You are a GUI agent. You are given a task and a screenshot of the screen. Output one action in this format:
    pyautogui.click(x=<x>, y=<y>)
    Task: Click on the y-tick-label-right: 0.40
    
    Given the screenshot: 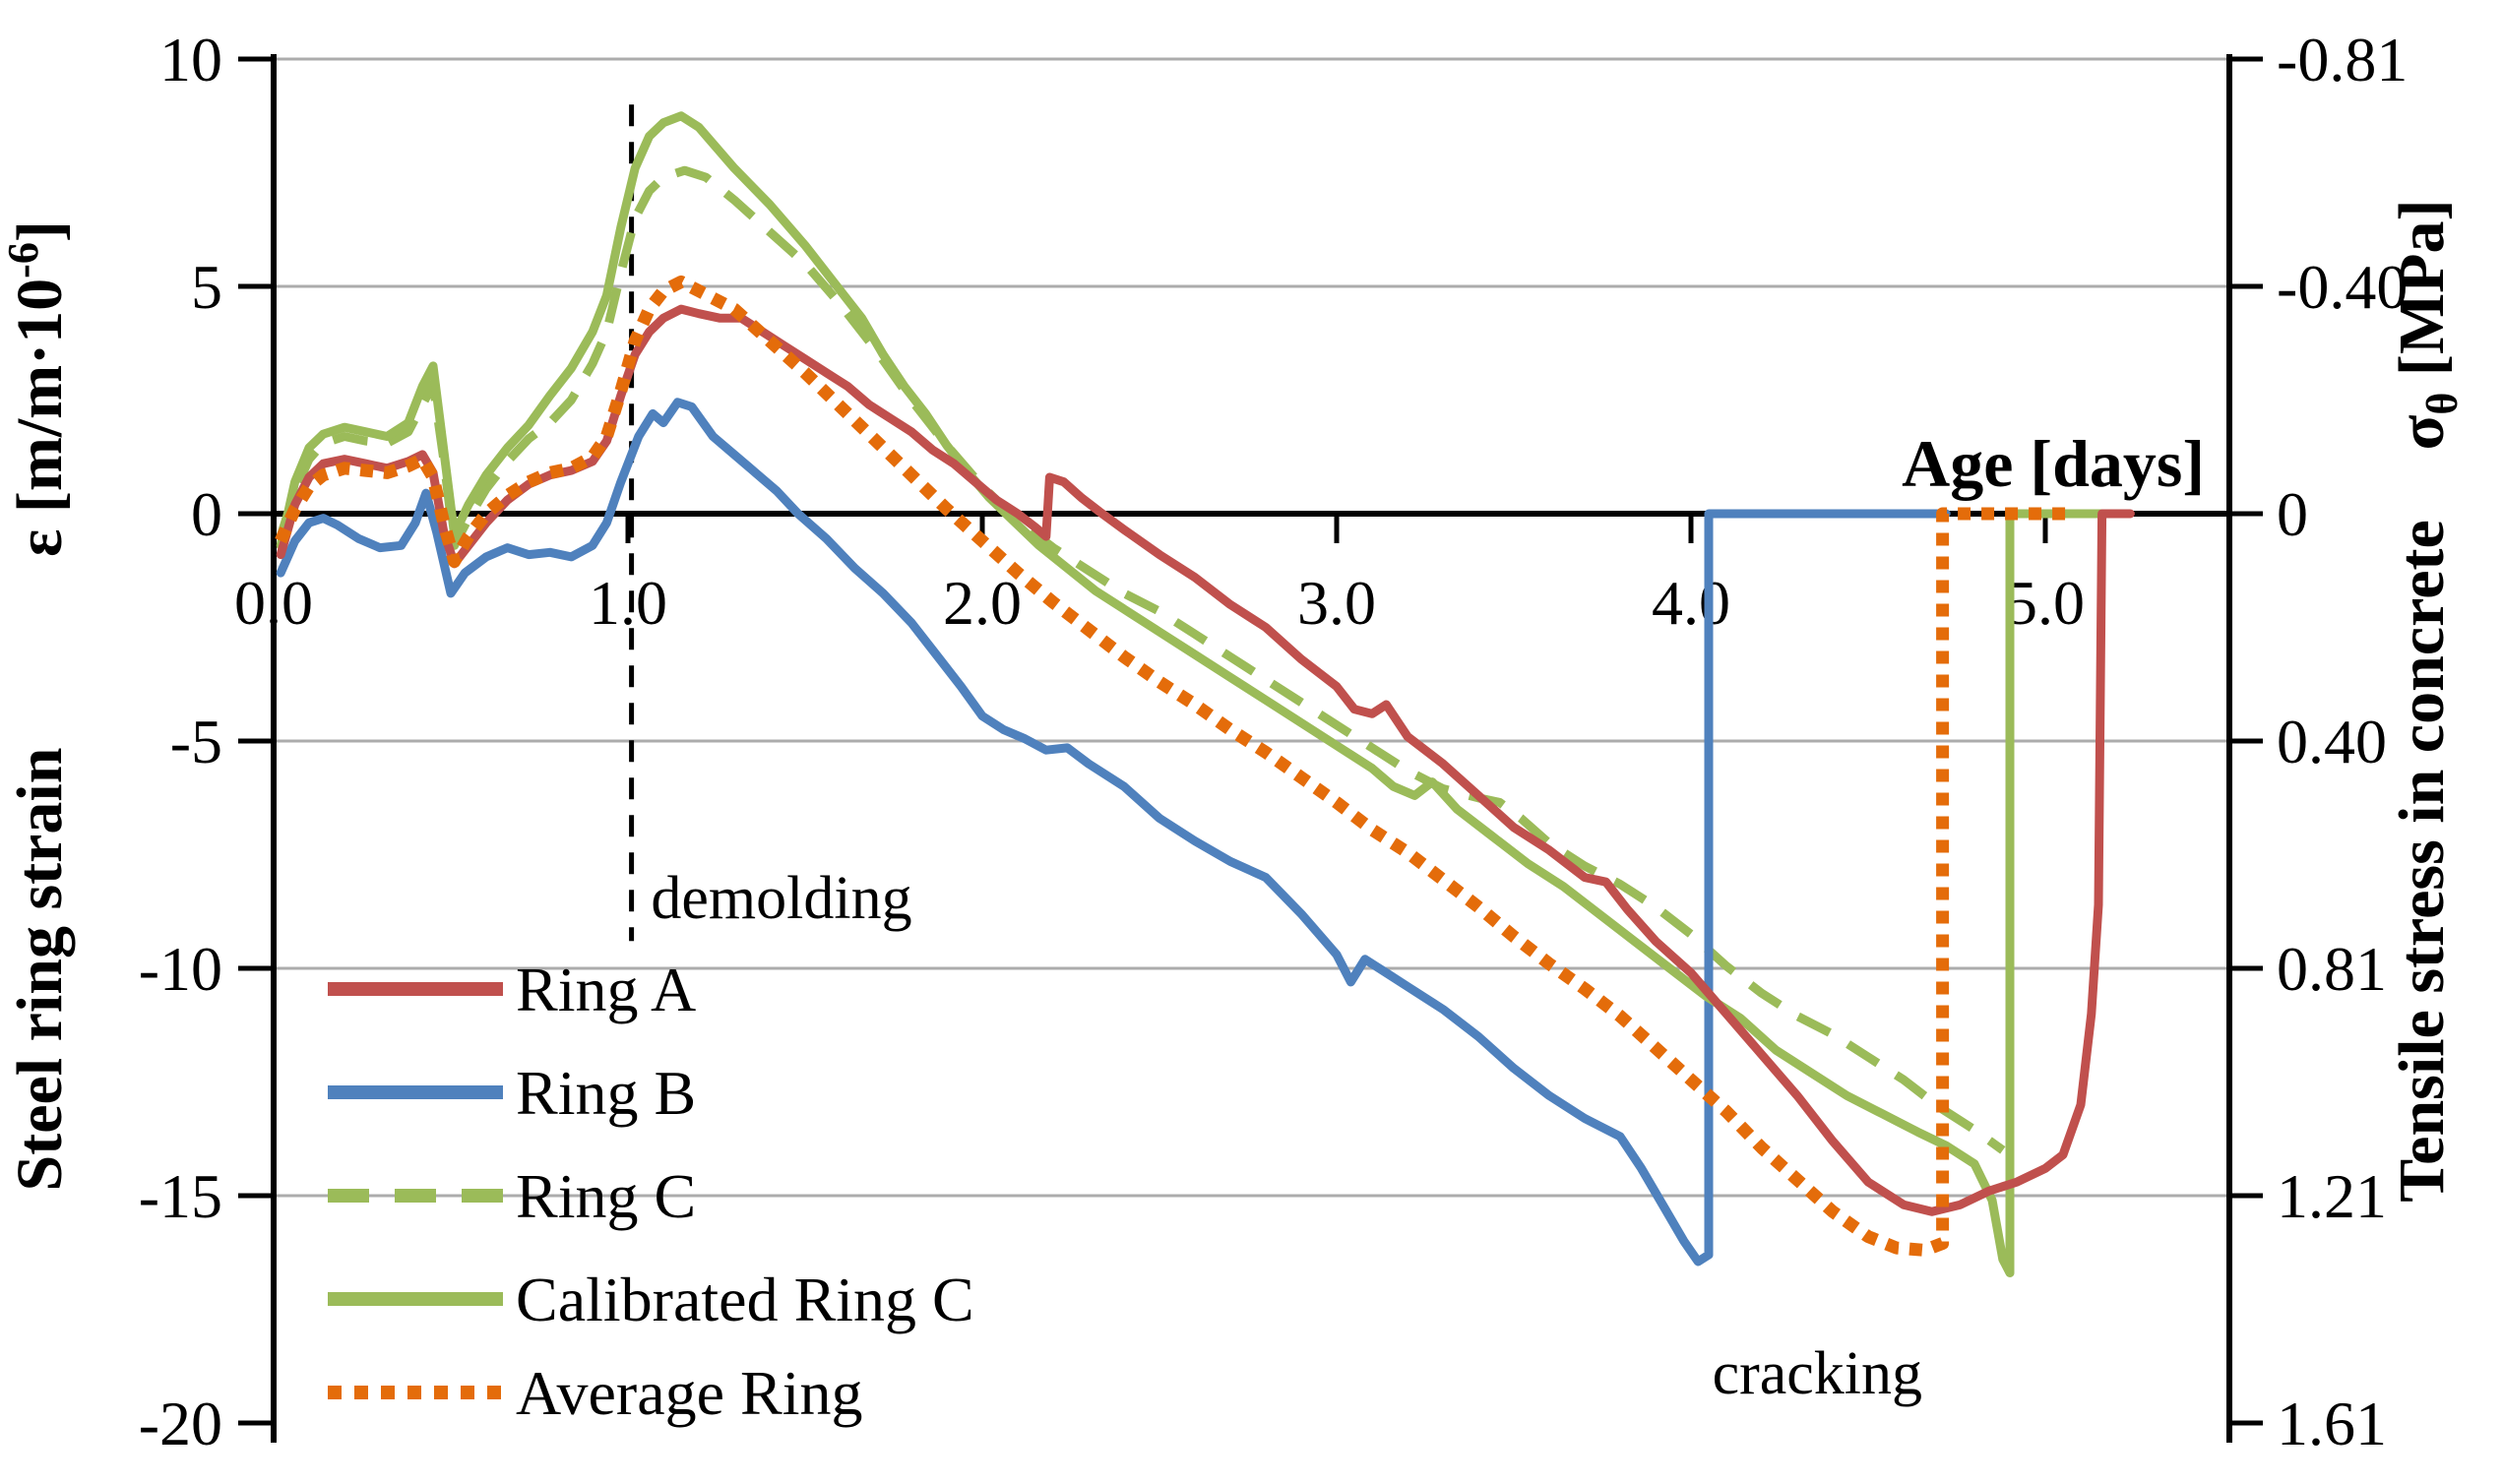 What is the action you would take?
    pyautogui.click(x=2332, y=742)
    